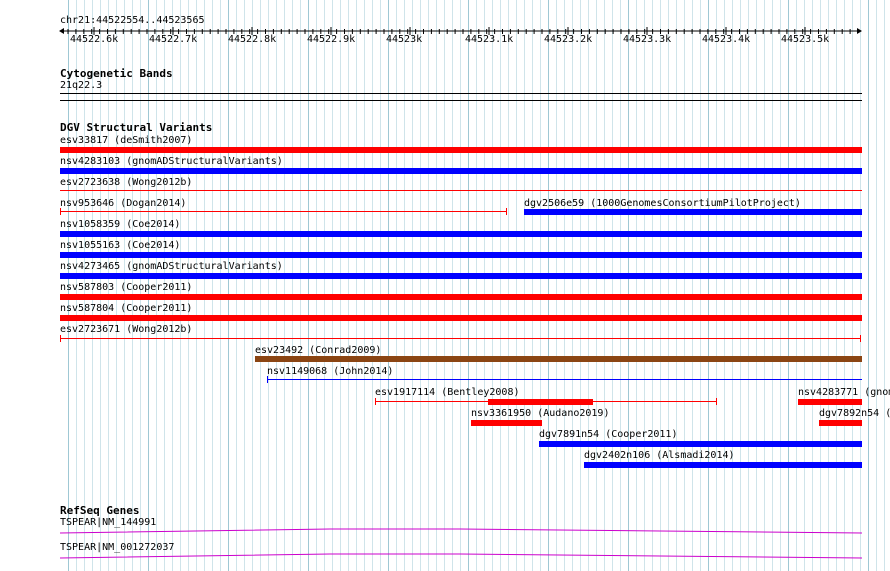 This screenshot has width=890, height=571. What do you see at coordinates (108, 522) in the screenshot?
I see `refseq-transcript-label: TSPEAR|NM_144991` at bounding box center [108, 522].